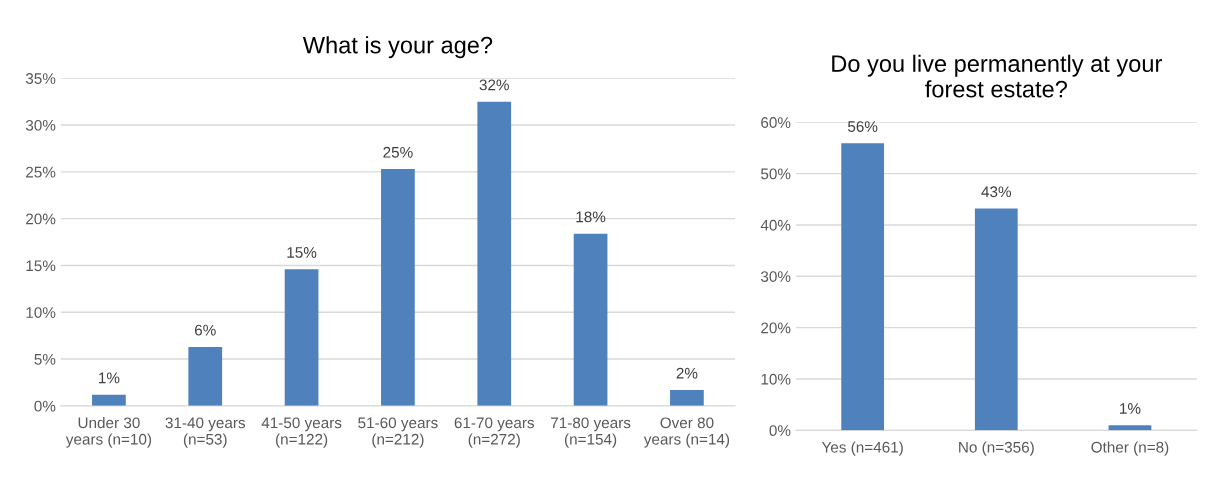 This screenshot has width=1215, height=489. What do you see at coordinates (398, 432) in the screenshot?
I see `x-tick-label: 51-60 years (n=212)` at bounding box center [398, 432].